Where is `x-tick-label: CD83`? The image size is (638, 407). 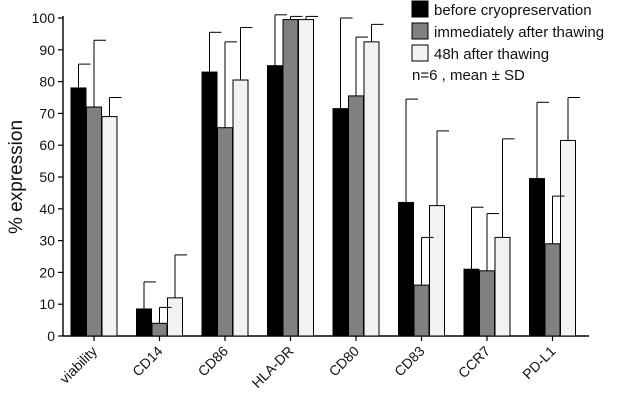 x-tick-label: CD83 is located at coordinates (409, 361).